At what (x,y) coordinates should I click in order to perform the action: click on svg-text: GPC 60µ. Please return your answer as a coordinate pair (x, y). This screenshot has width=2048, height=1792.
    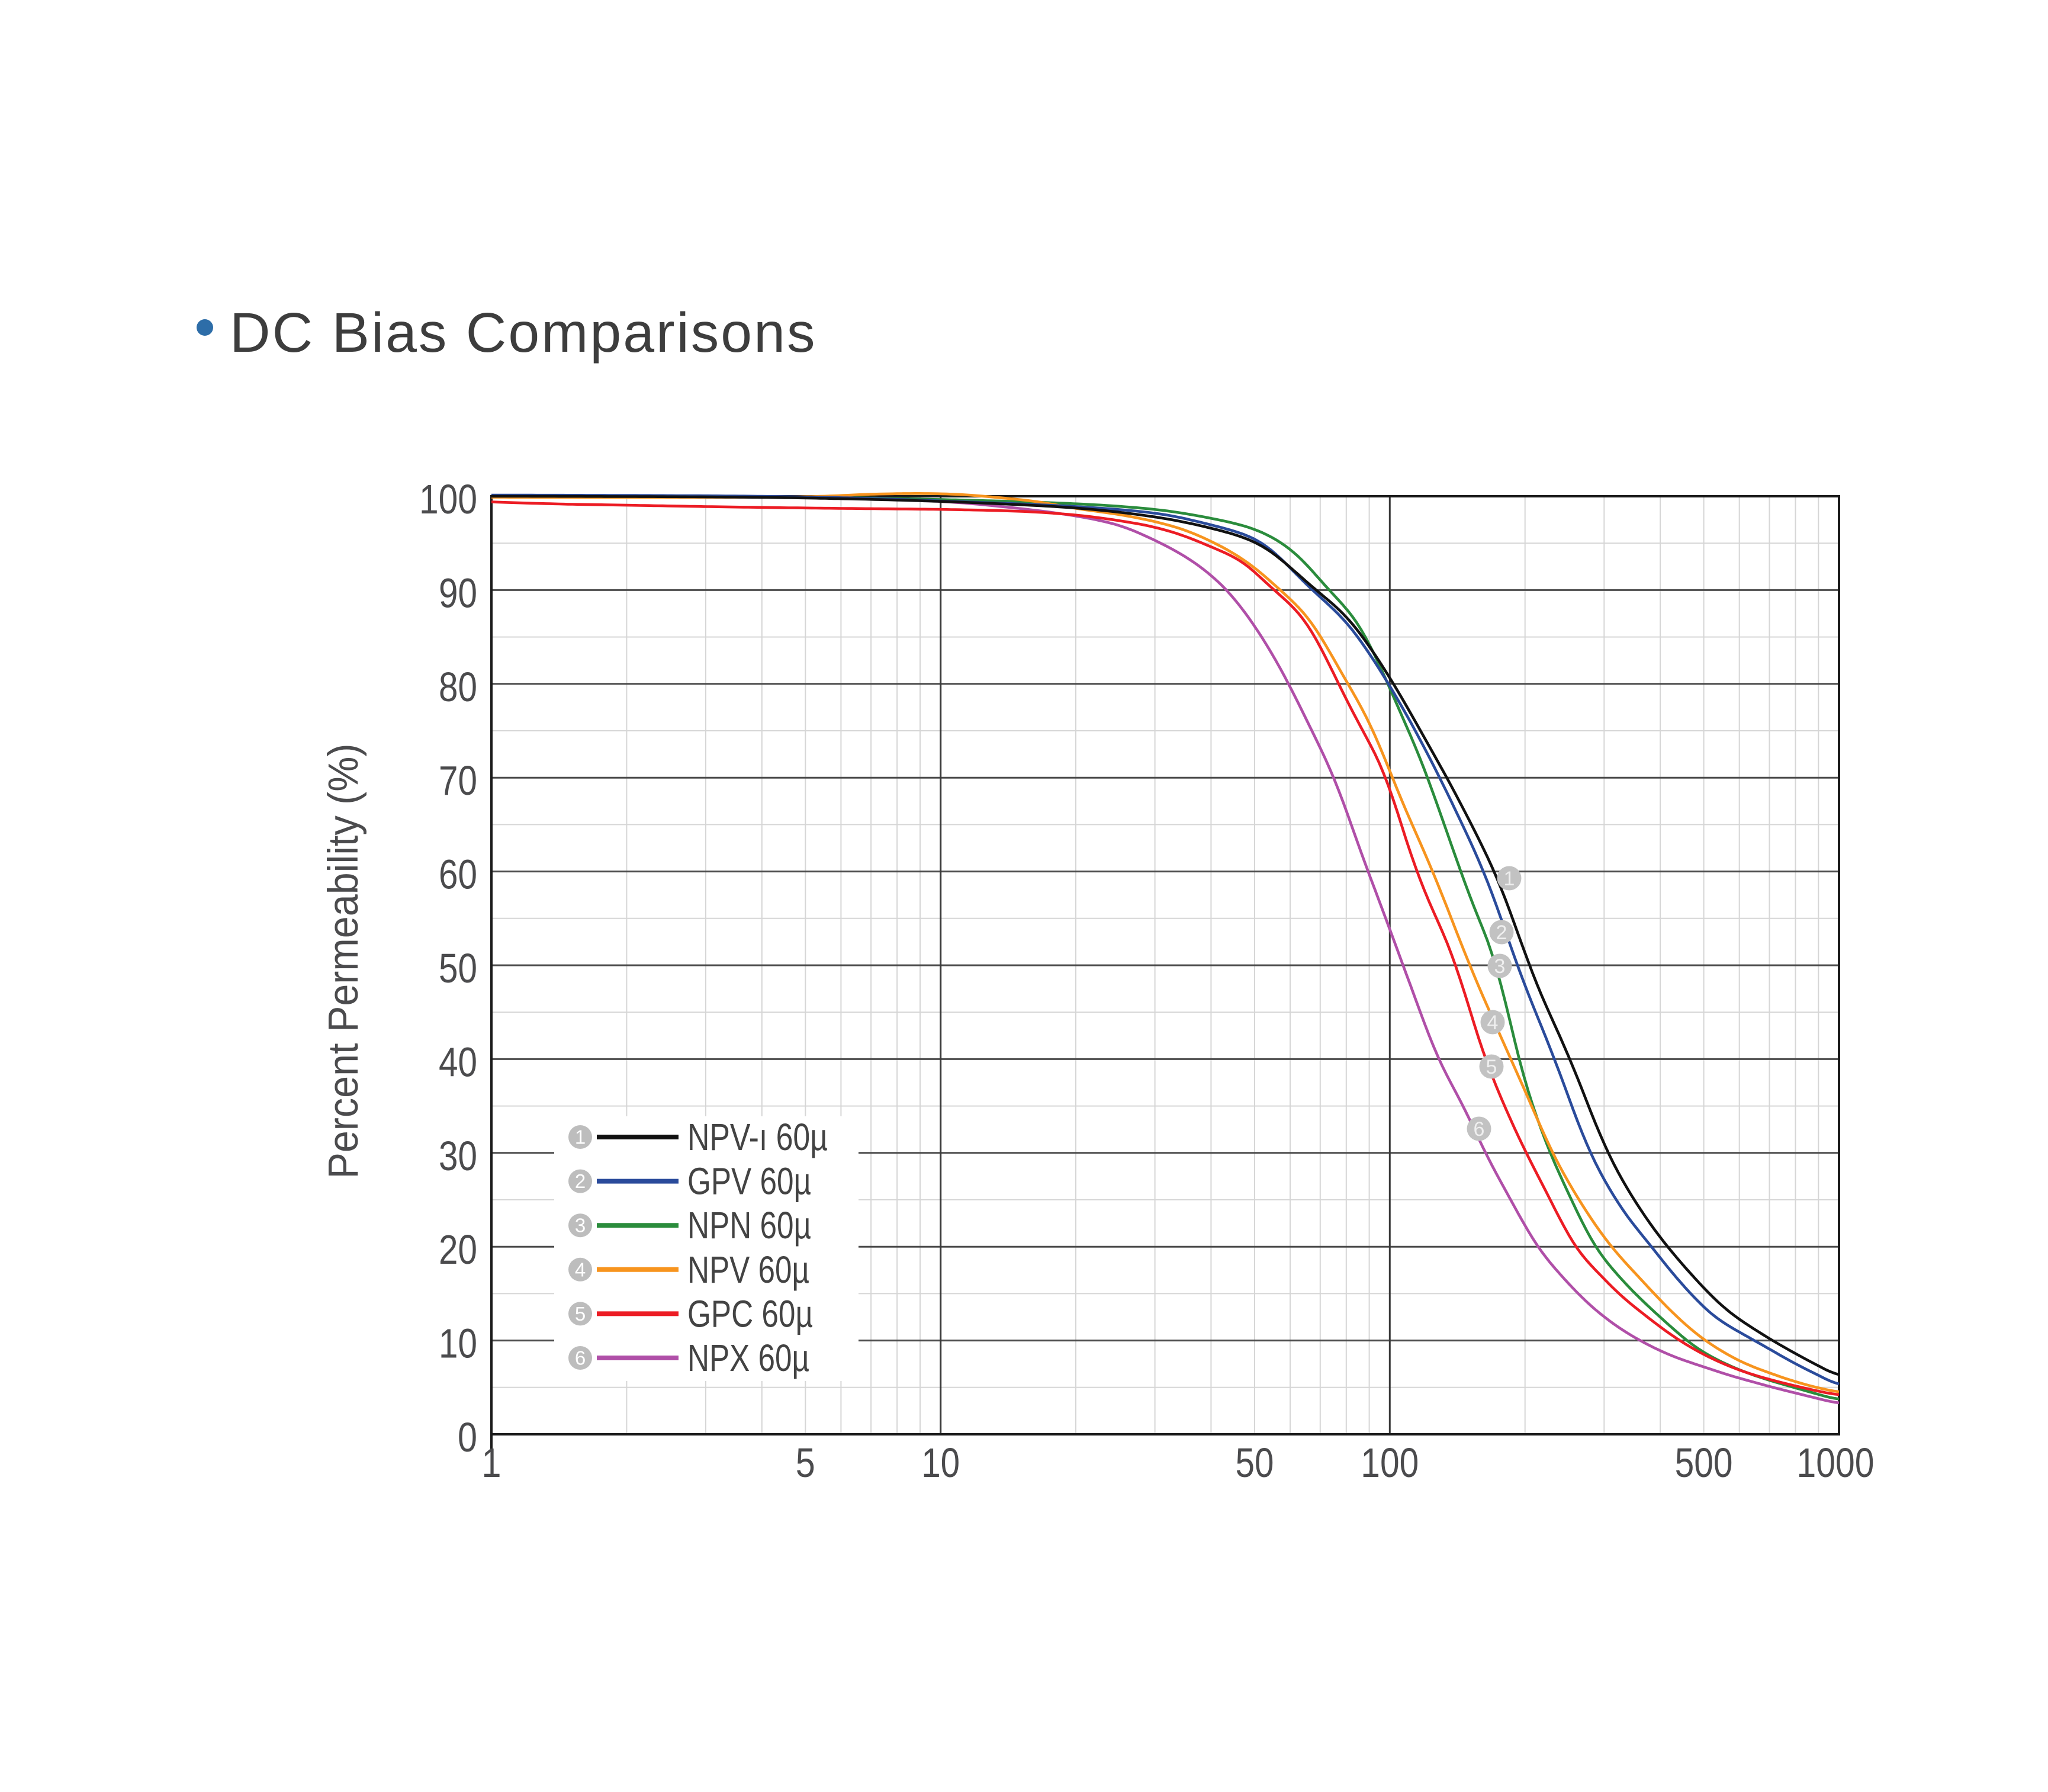
    Looking at the image, I should click on (750, 1313).